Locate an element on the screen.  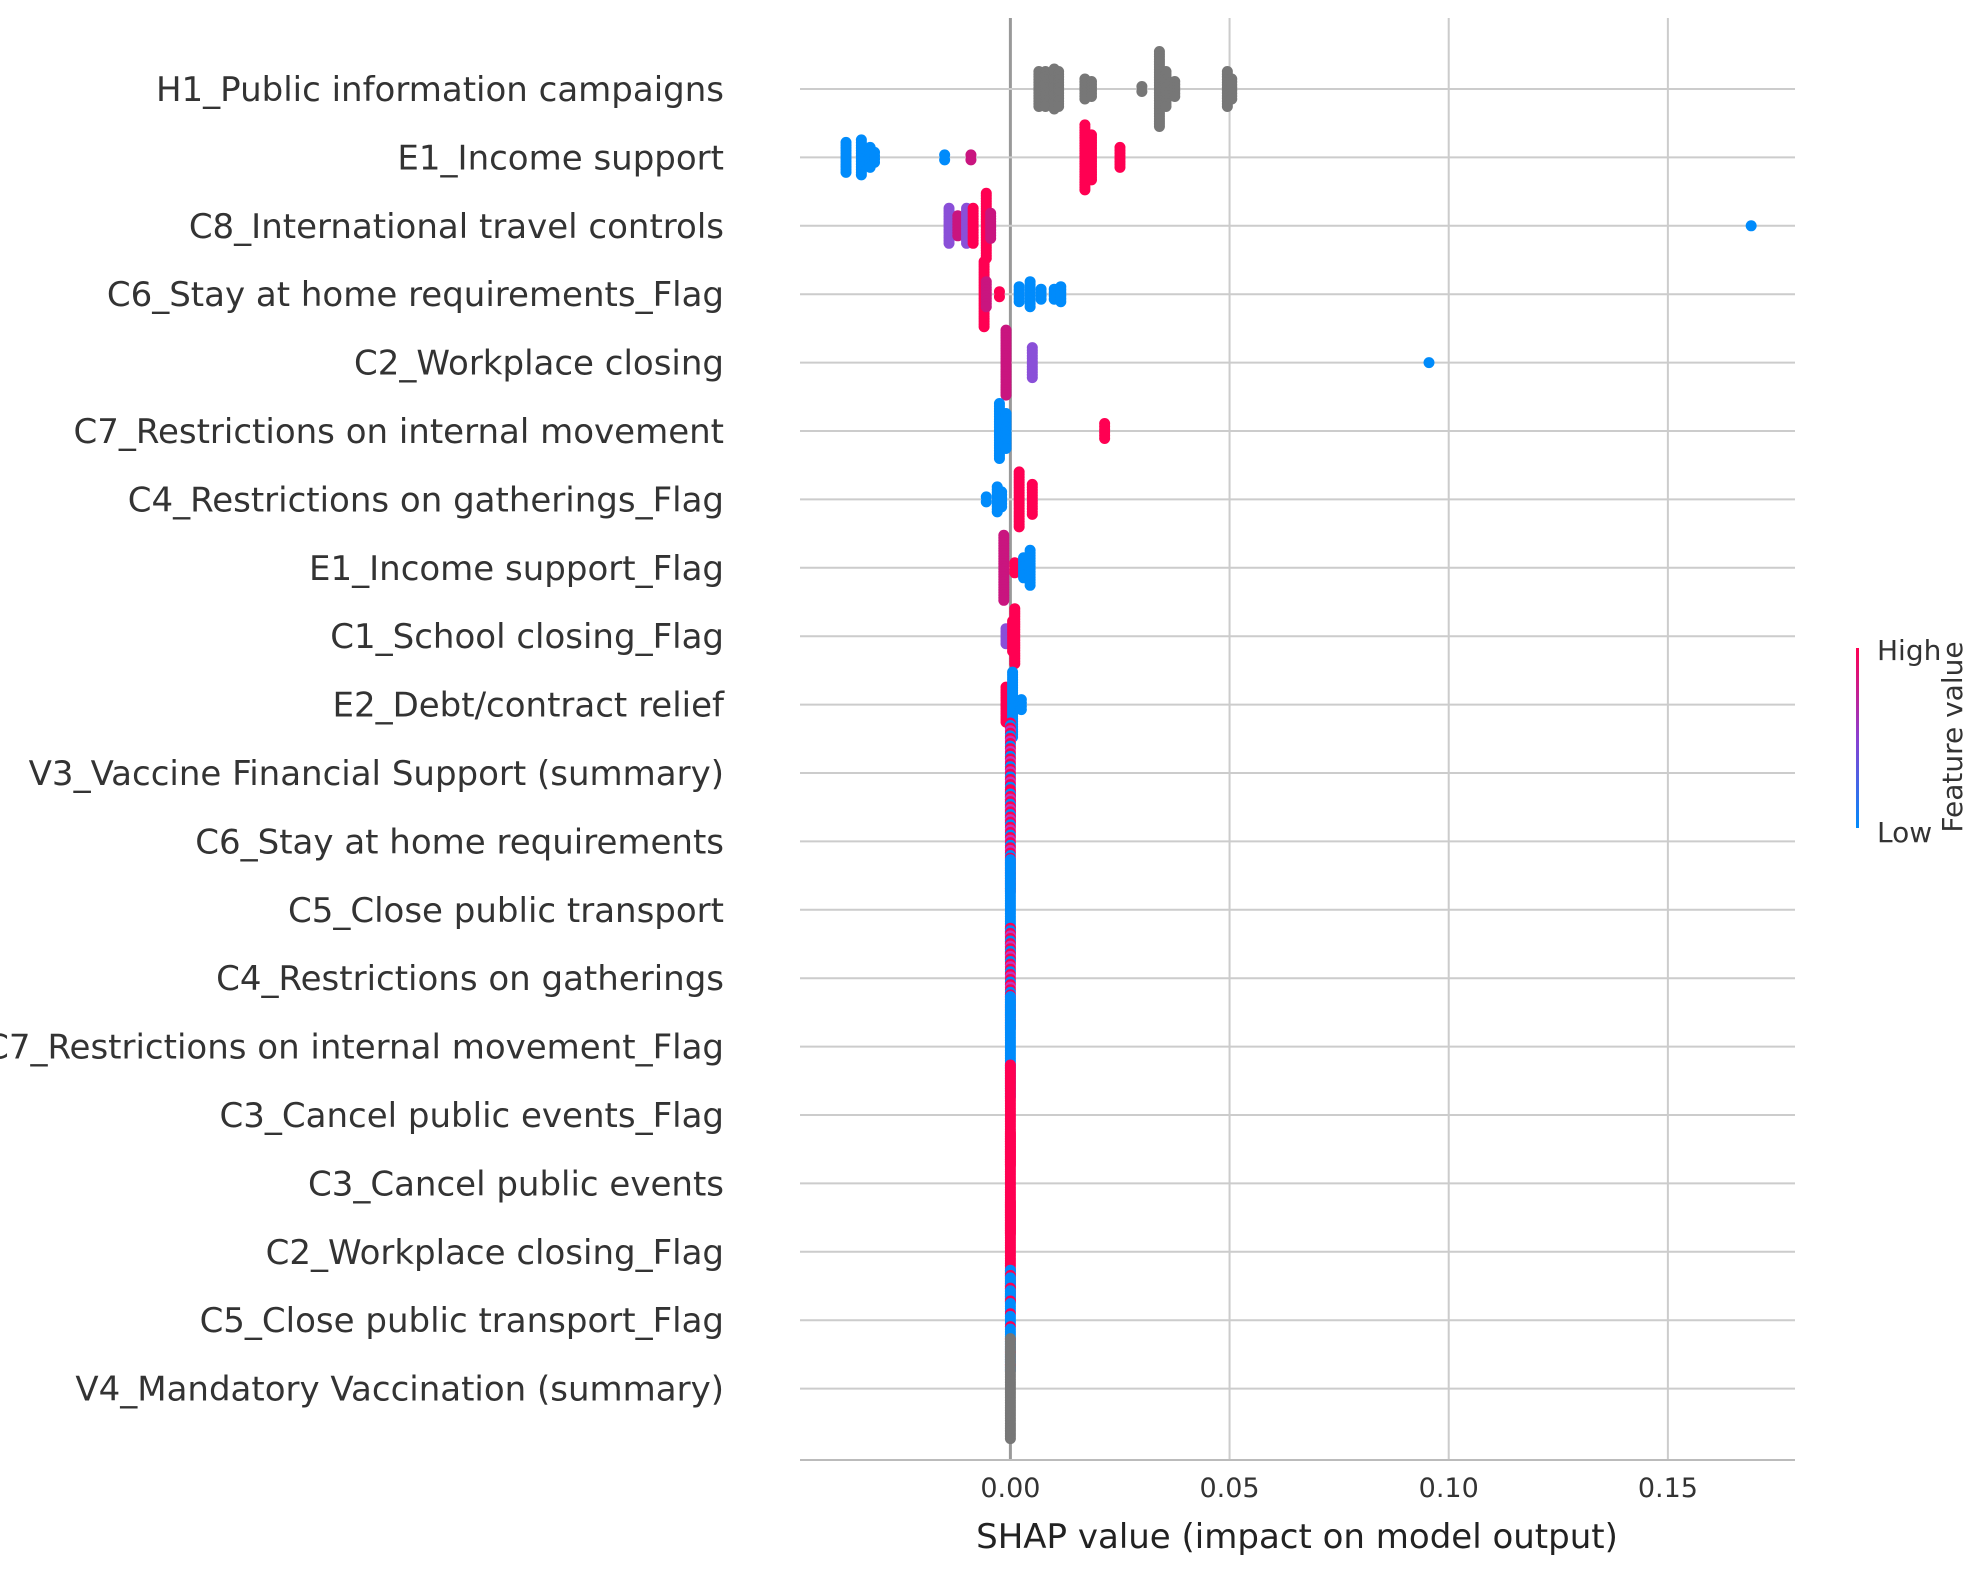
feature-label: C4_Restrictions on gatherings_Flag is located at coordinates (426, 500).